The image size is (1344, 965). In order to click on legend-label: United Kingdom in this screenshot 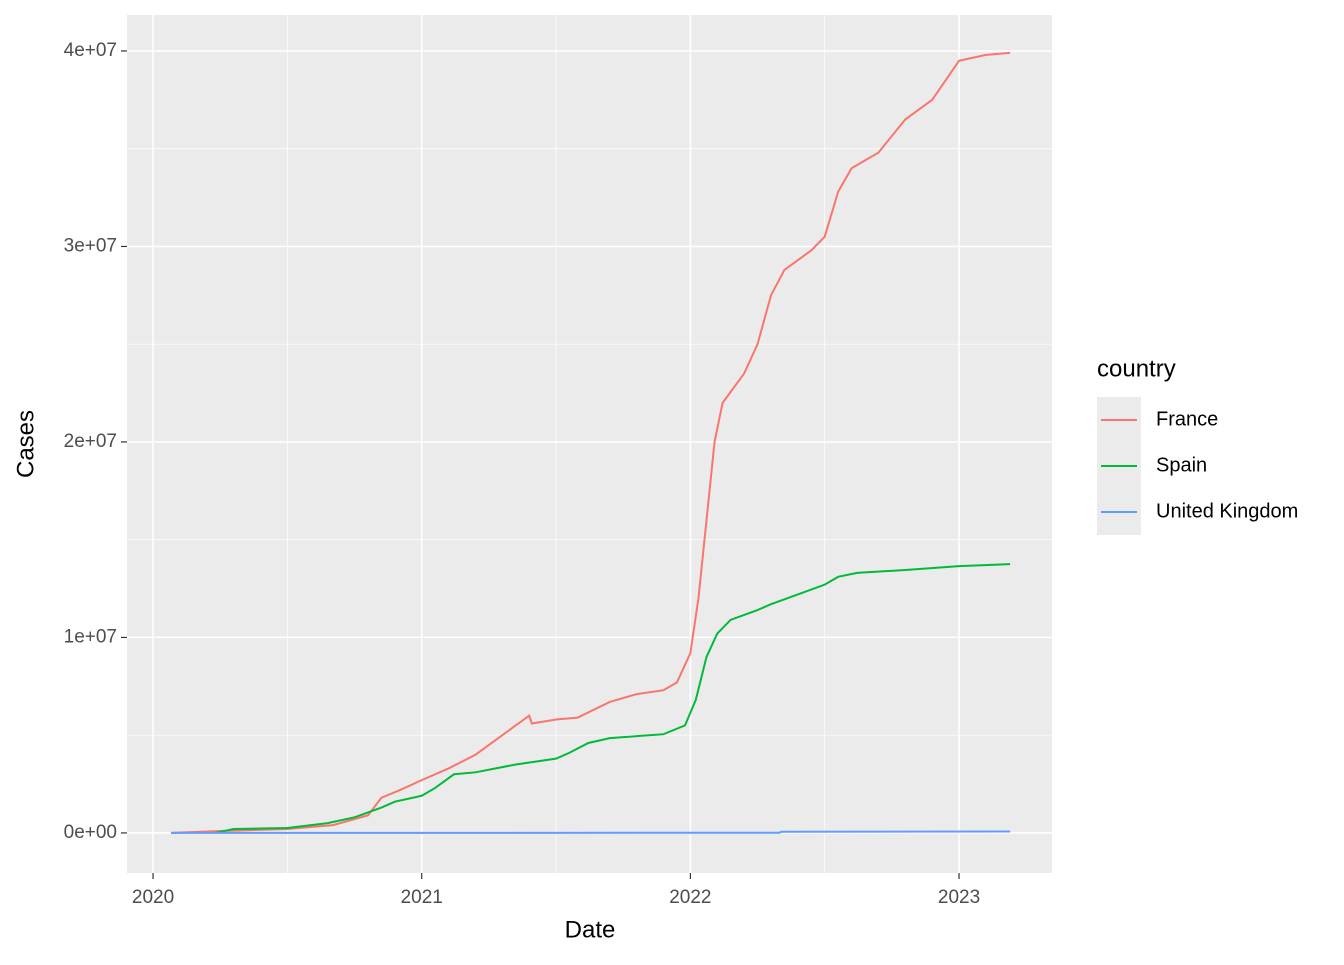, I will do `click(1227, 511)`.